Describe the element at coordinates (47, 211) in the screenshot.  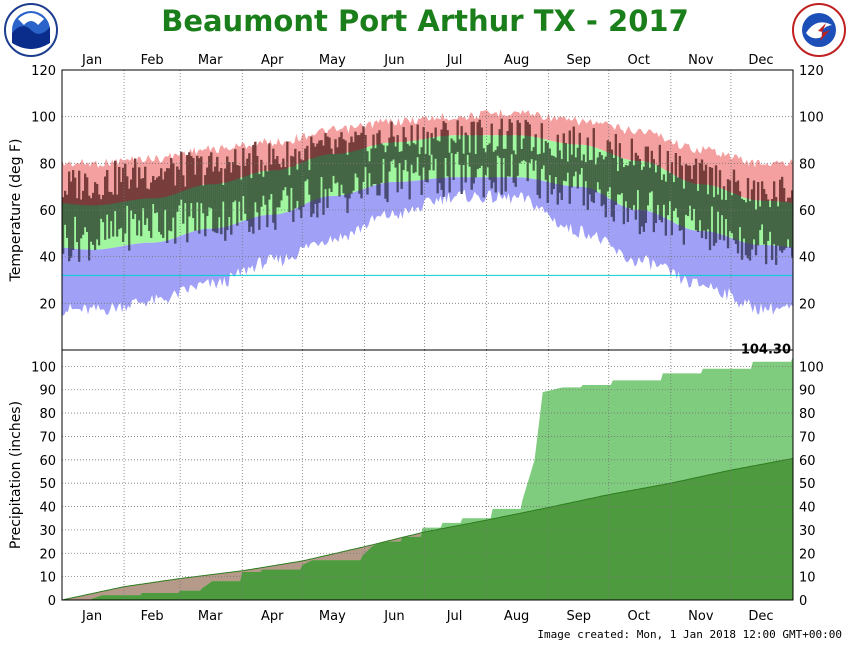
I see `temp-tick-left: 60` at that location.